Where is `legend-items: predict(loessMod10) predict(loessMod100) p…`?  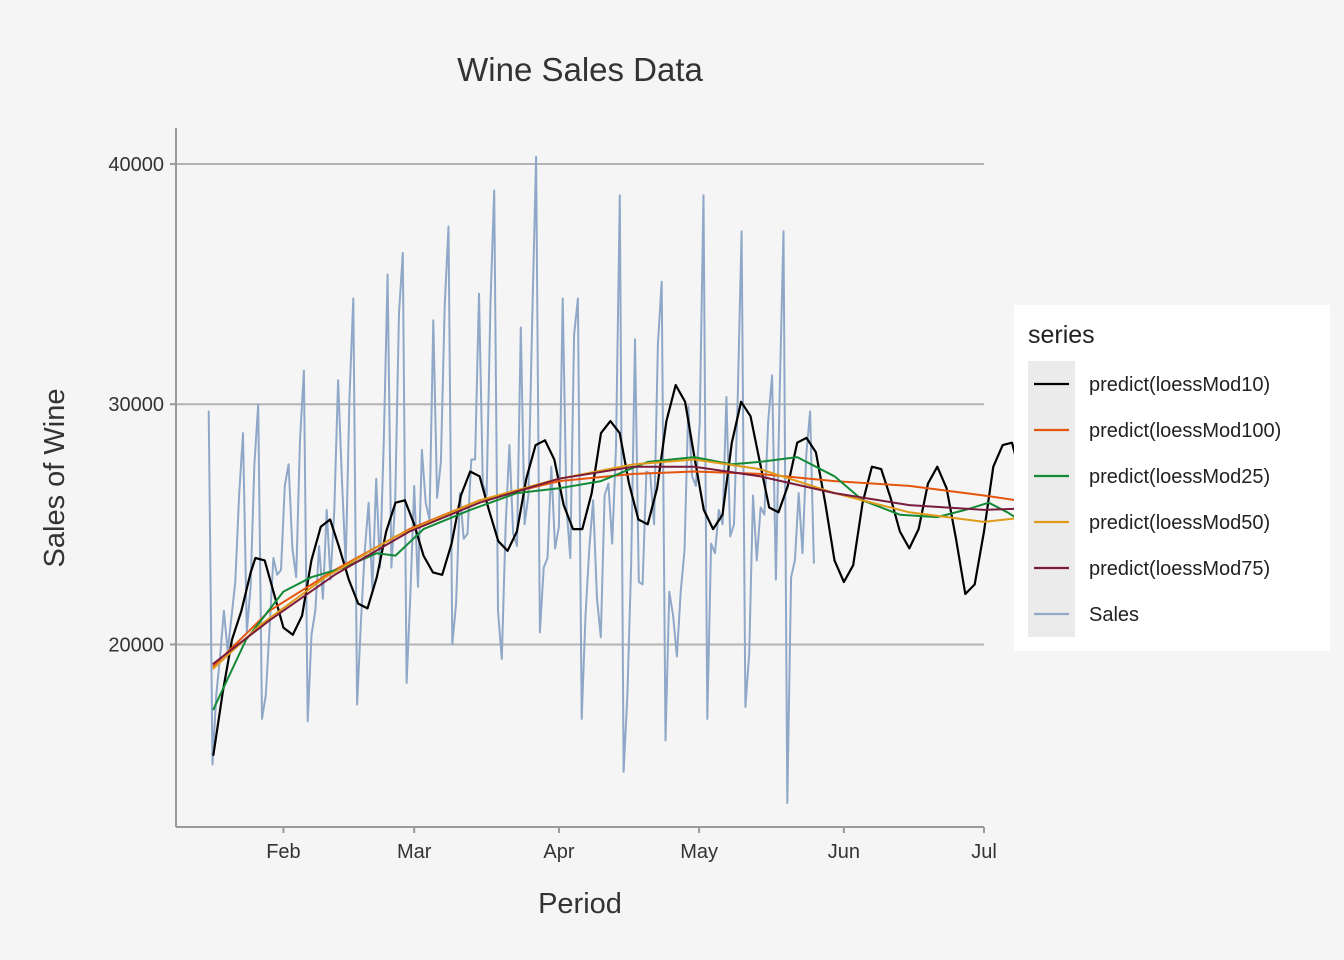
legend-items: predict(loessMod10) predict(loessMod100) p… is located at coordinates (1154, 499).